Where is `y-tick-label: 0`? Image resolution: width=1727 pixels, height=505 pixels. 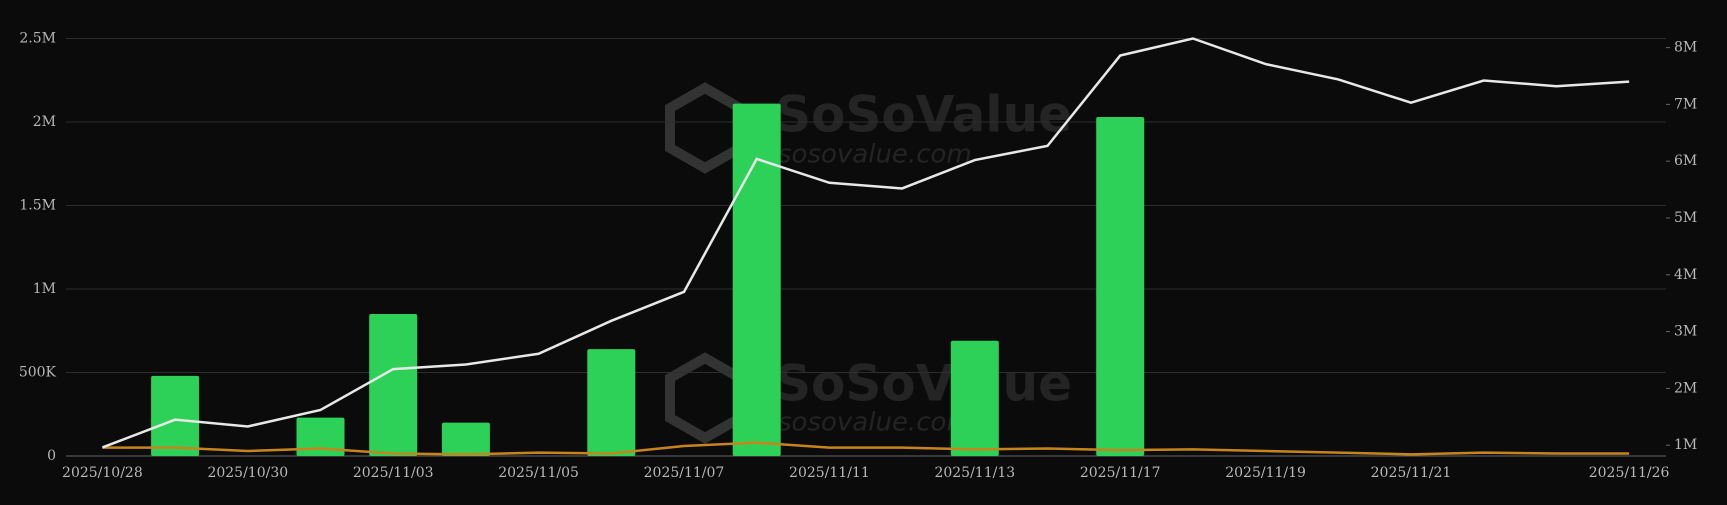 y-tick-label: 0 is located at coordinates (51, 456).